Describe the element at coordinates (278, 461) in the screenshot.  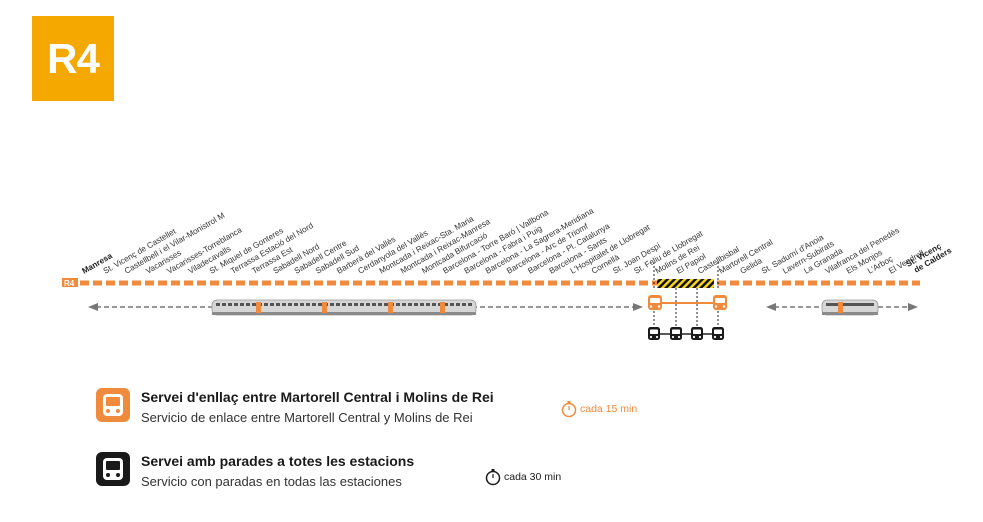
I see `legend-all-stops-title: Servei amb parades a totes les estacions` at that location.